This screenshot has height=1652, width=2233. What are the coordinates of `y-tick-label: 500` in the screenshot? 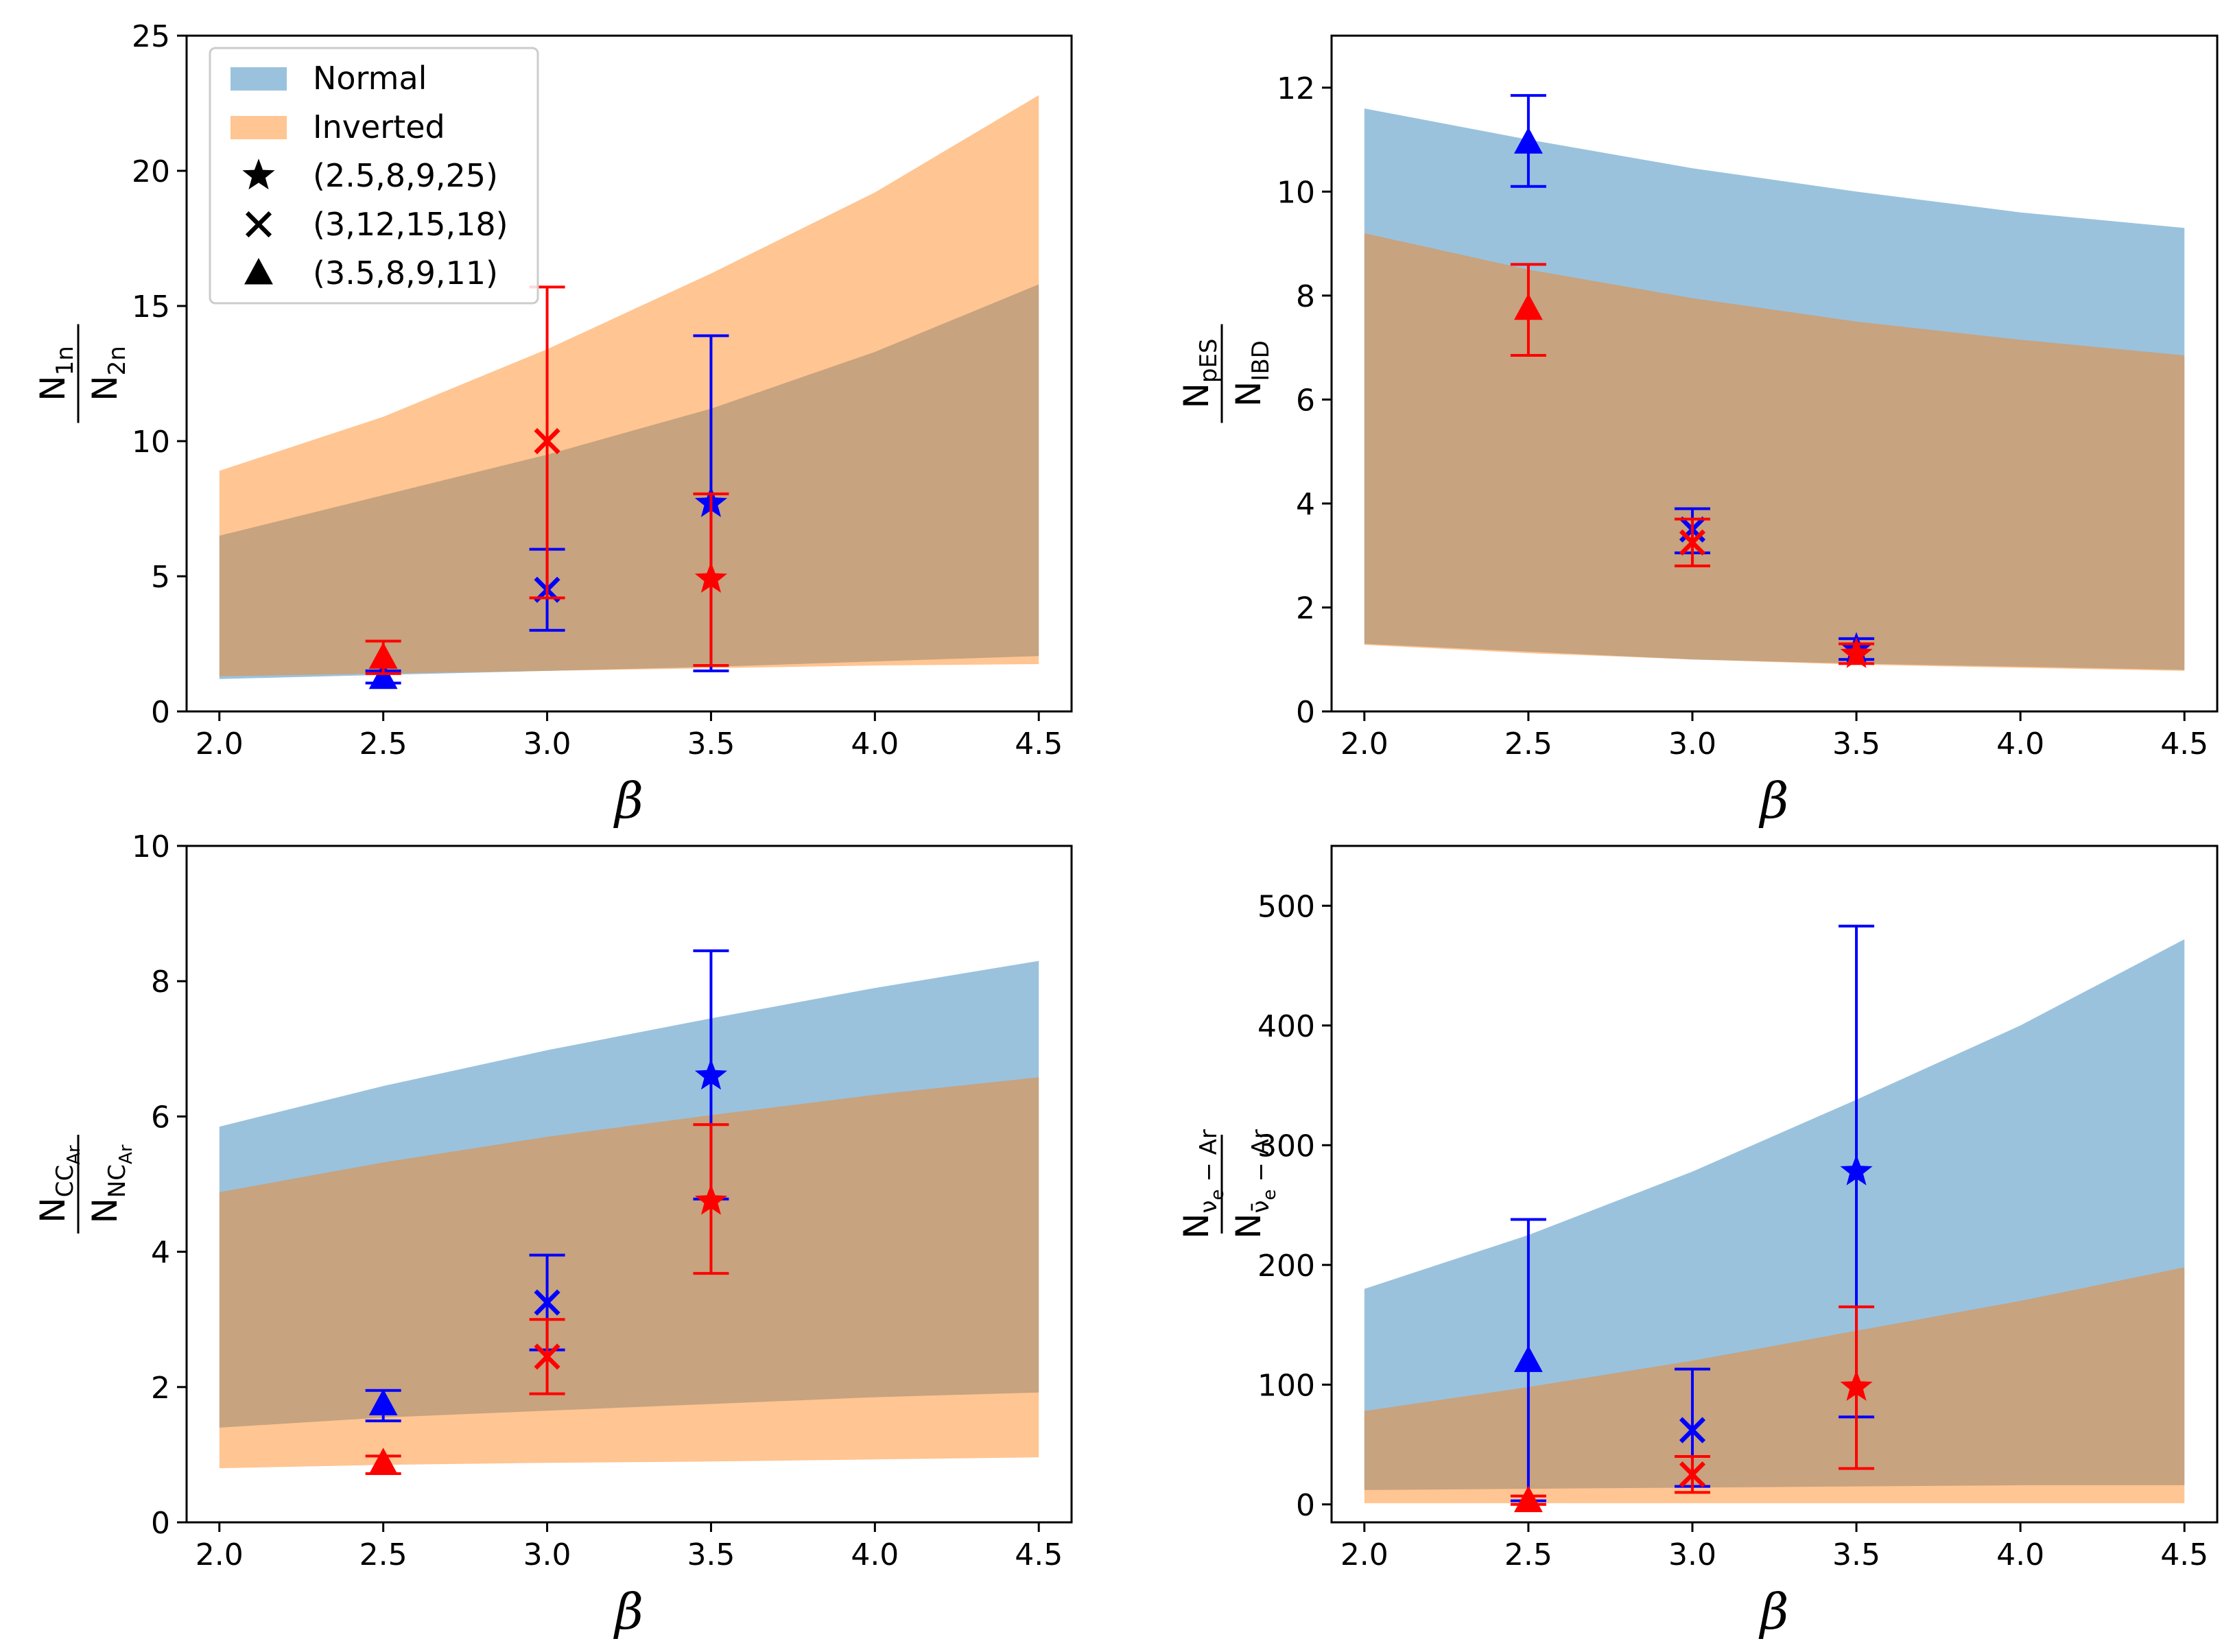 It's located at (1286, 906).